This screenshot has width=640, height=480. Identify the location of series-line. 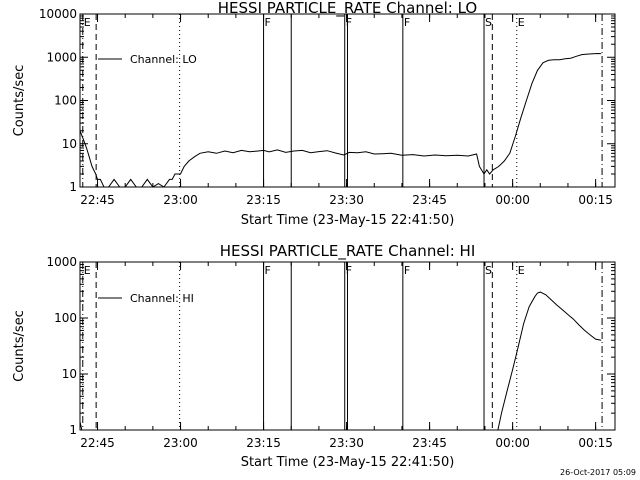
(549, 361).